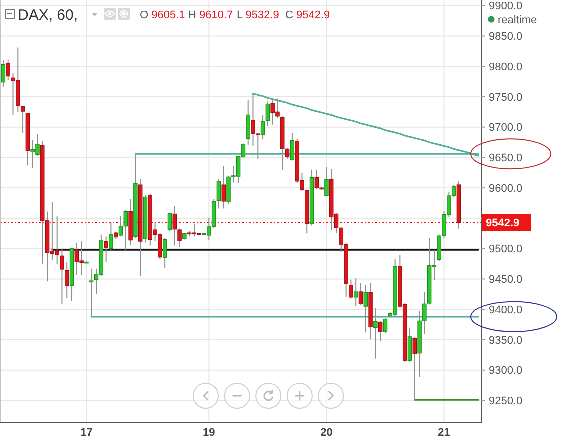 This screenshot has width=572, height=438. What do you see at coordinates (308, 16) in the screenshot?
I see `annotation: C 9542.9` at bounding box center [308, 16].